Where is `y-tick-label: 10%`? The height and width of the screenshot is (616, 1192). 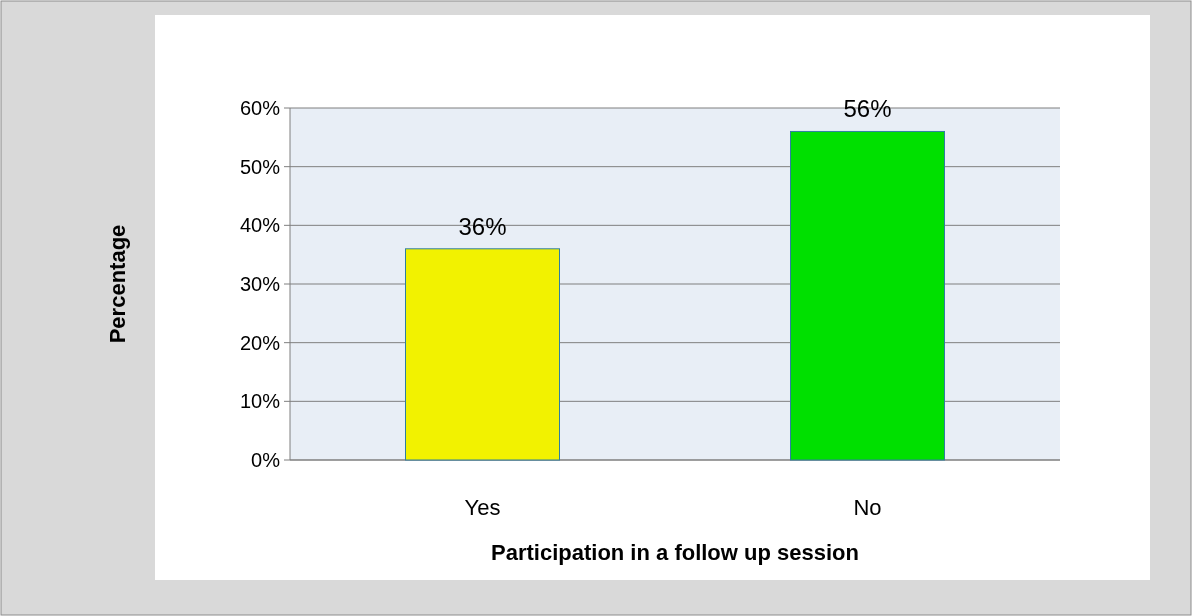
y-tick-label: 10% is located at coordinates (260, 401).